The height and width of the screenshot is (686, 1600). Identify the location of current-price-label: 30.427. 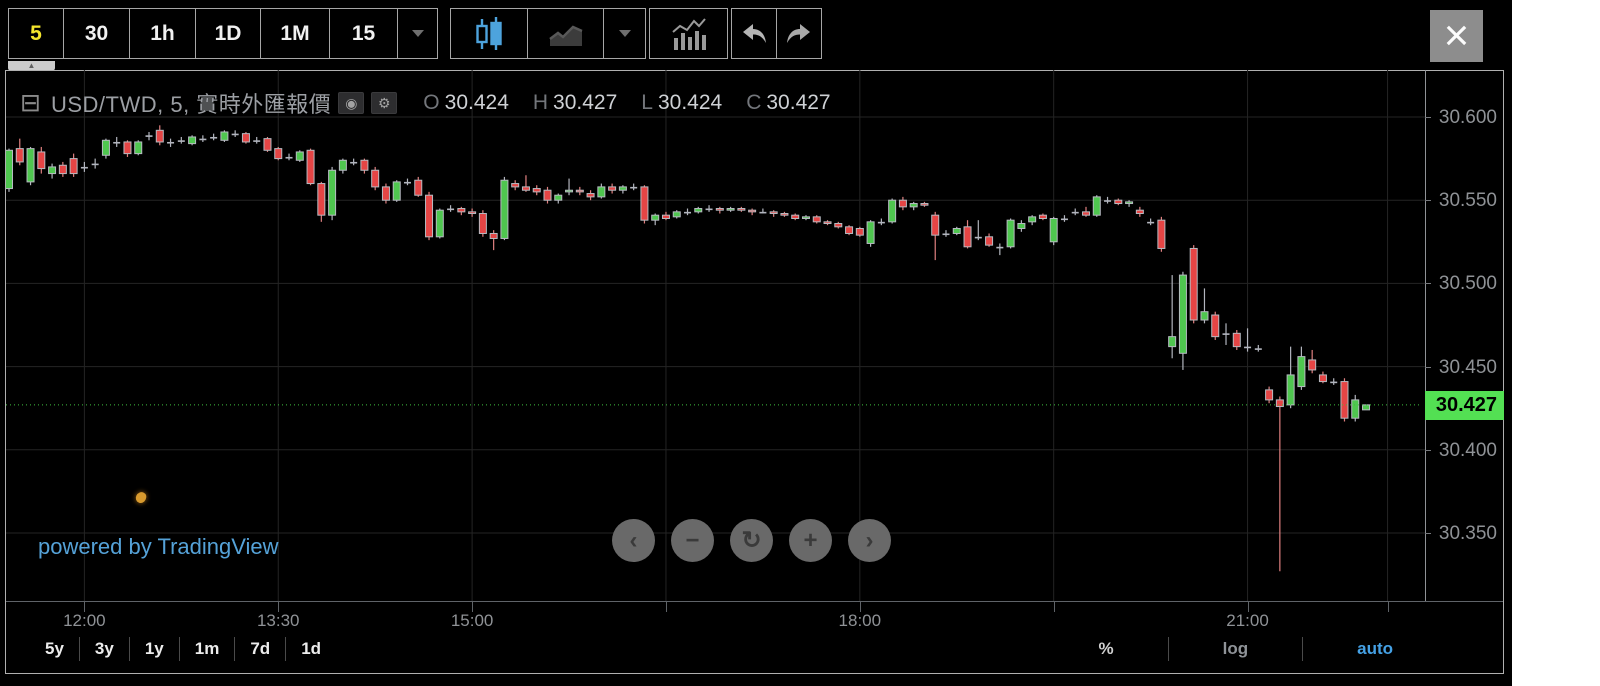
(1464, 405).